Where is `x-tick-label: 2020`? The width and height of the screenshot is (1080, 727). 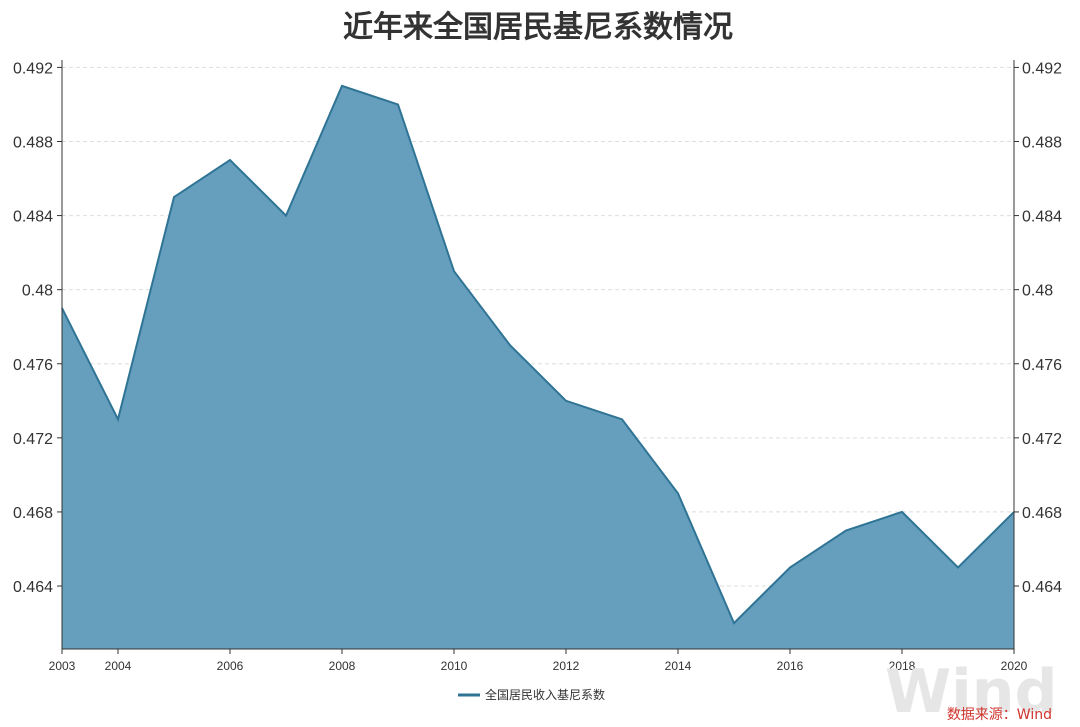 x-tick-label: 2020 is located at coordinates (1014, 666).